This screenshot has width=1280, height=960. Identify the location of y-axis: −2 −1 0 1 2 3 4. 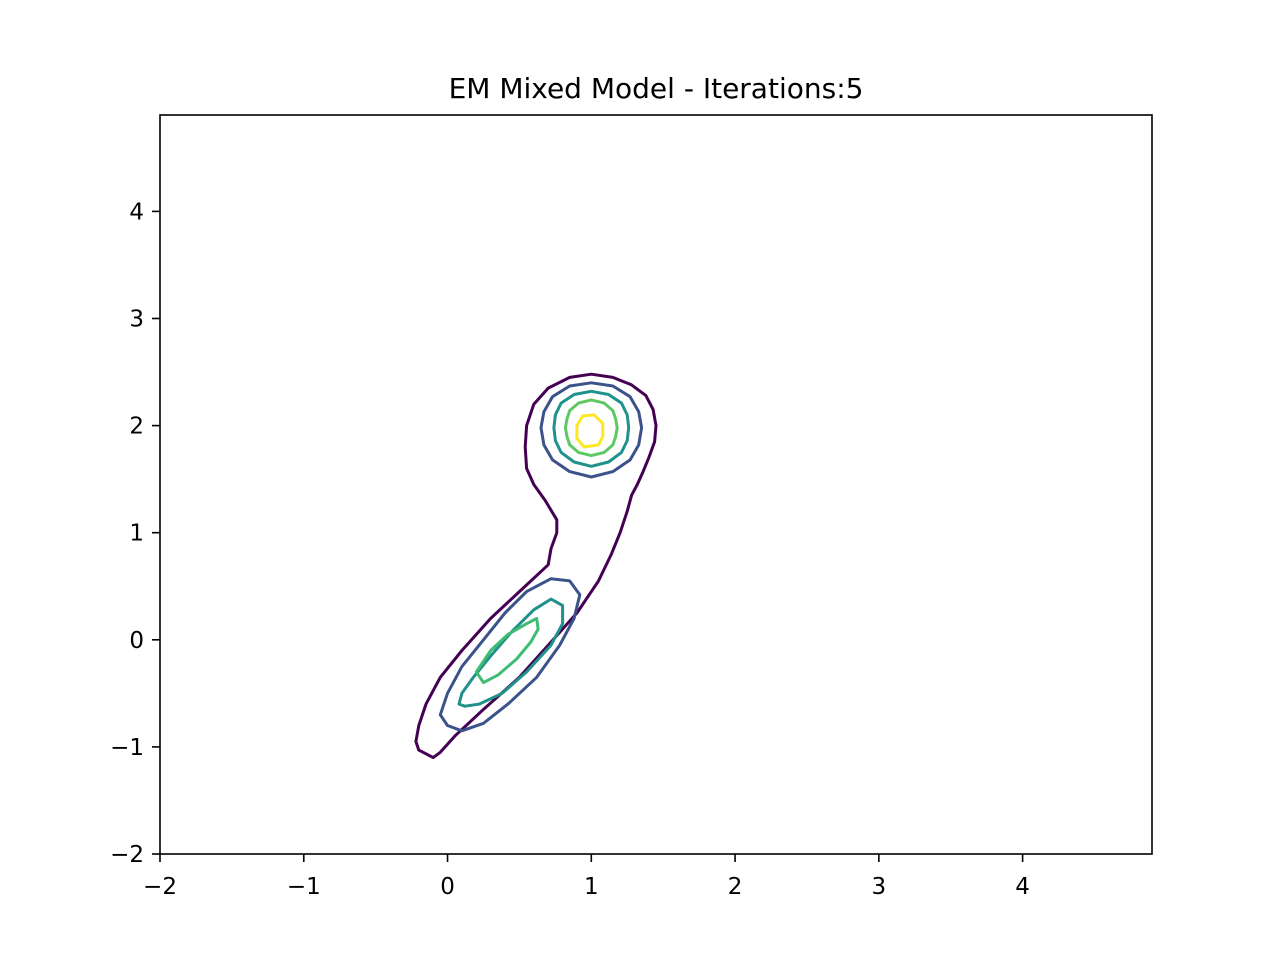
(135, 533).